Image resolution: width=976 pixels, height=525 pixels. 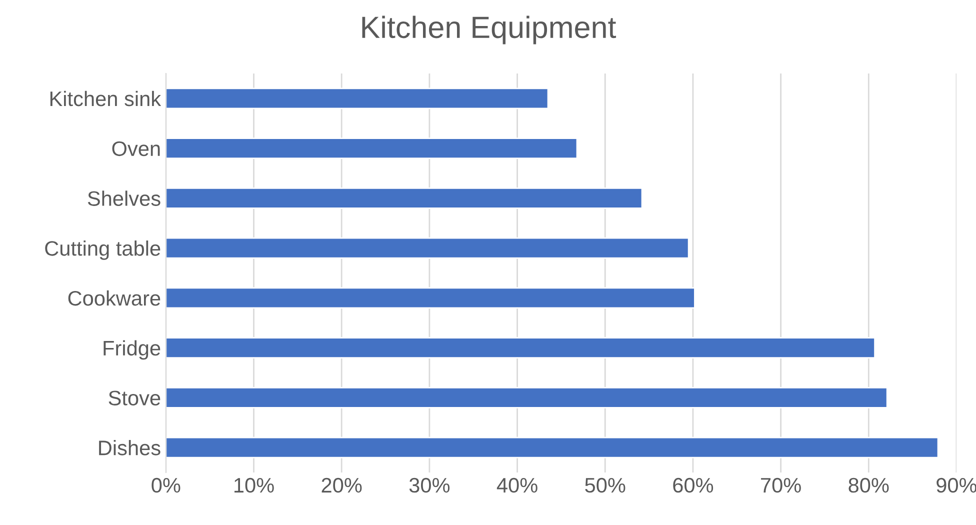 What do you see at coordinates (134, 398) in the screenshot?
I see `y-tick-label: Stove` at bounding box center [134, 398].